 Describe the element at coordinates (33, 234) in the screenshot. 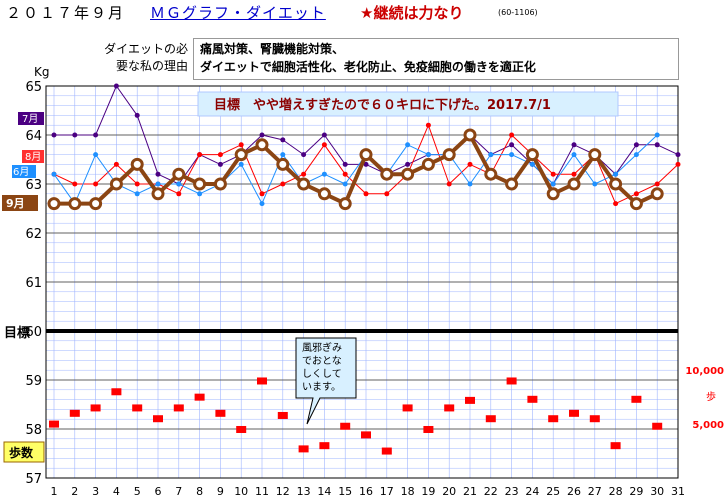

I see `y-tick-label: 62` at that location.